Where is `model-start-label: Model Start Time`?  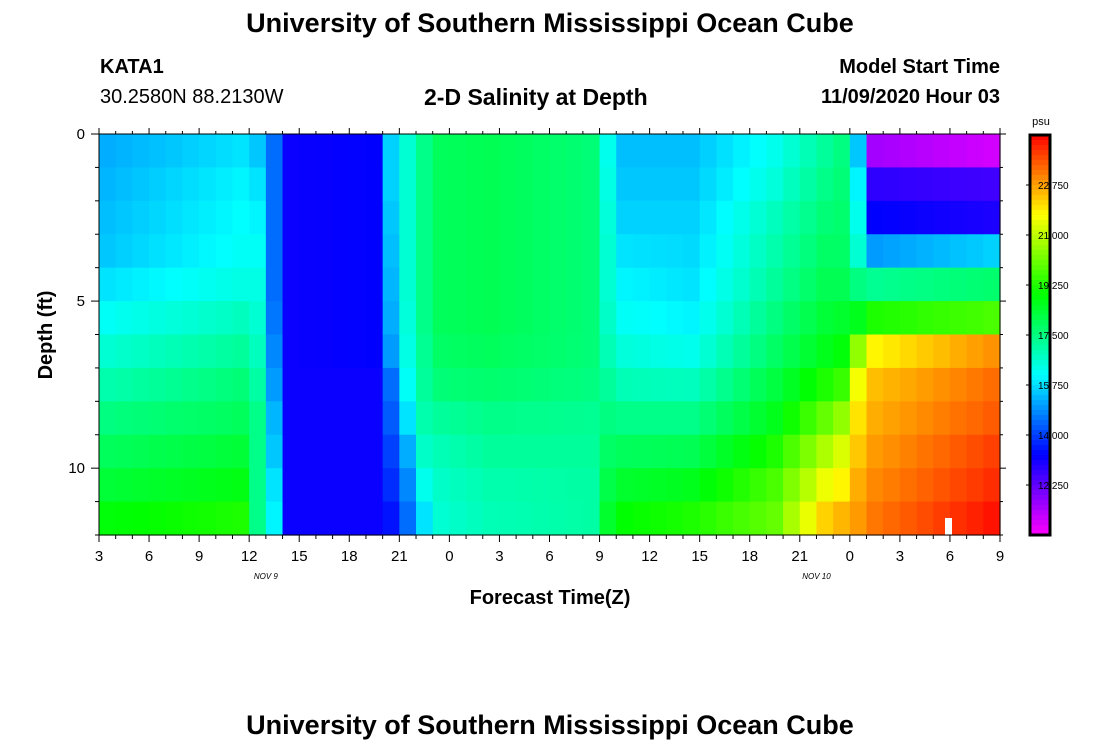
model-start-label: Model Start Time is located at coordinates (919, 67).